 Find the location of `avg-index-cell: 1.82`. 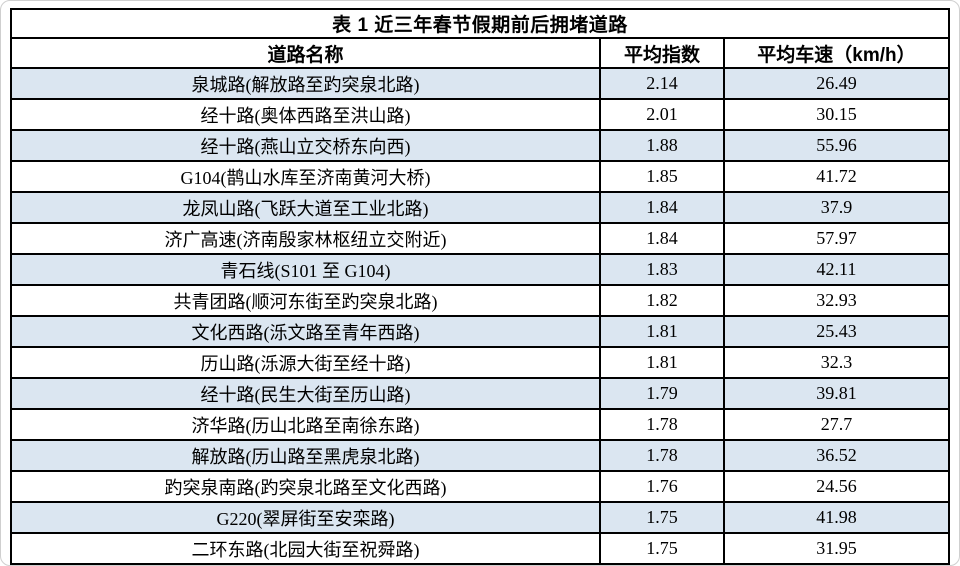

avg-index-cell: 1.82 is located at coordinates (662, 300).